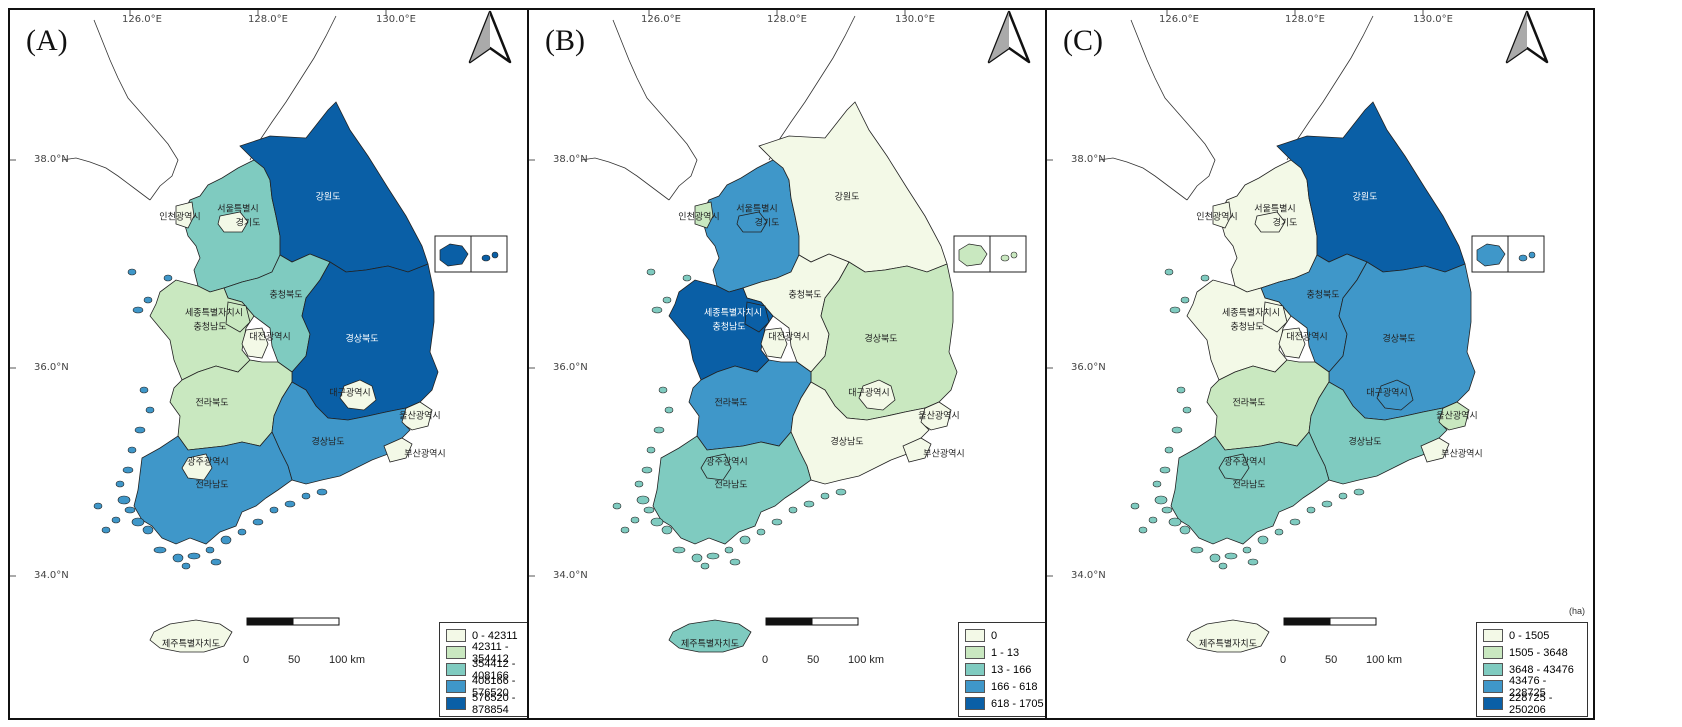 Image resolution: width=1682 pixels, height=727 pixels. I want to click on region-label-gyeonggi: 경기도, so click(767, 223).